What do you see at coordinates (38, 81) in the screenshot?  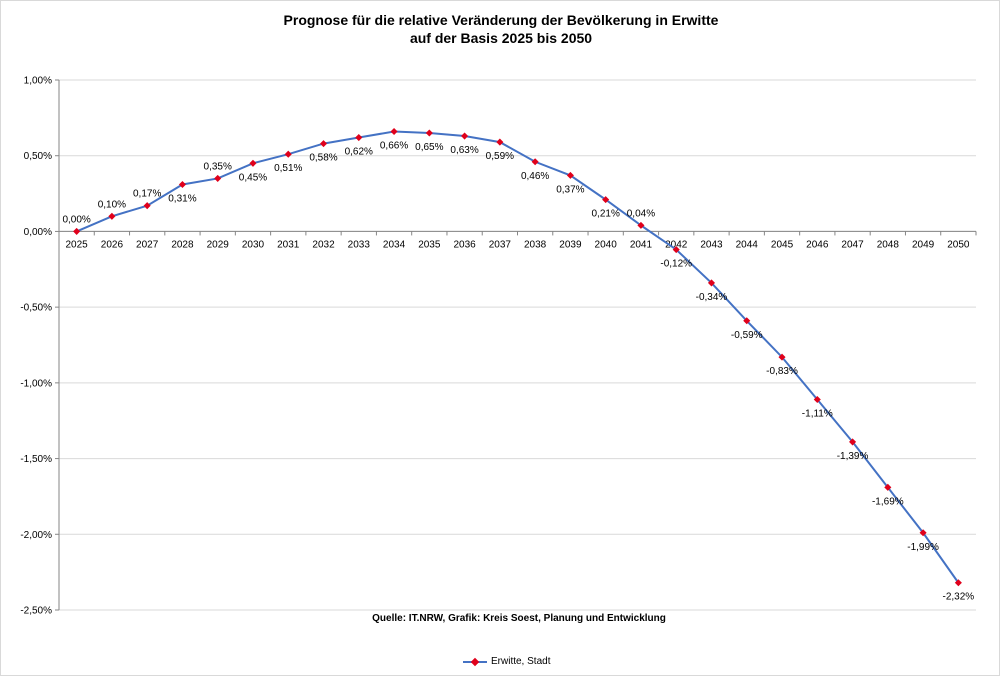 I see `y-tick-label: 1,00%` at bounding box center [38, 81].